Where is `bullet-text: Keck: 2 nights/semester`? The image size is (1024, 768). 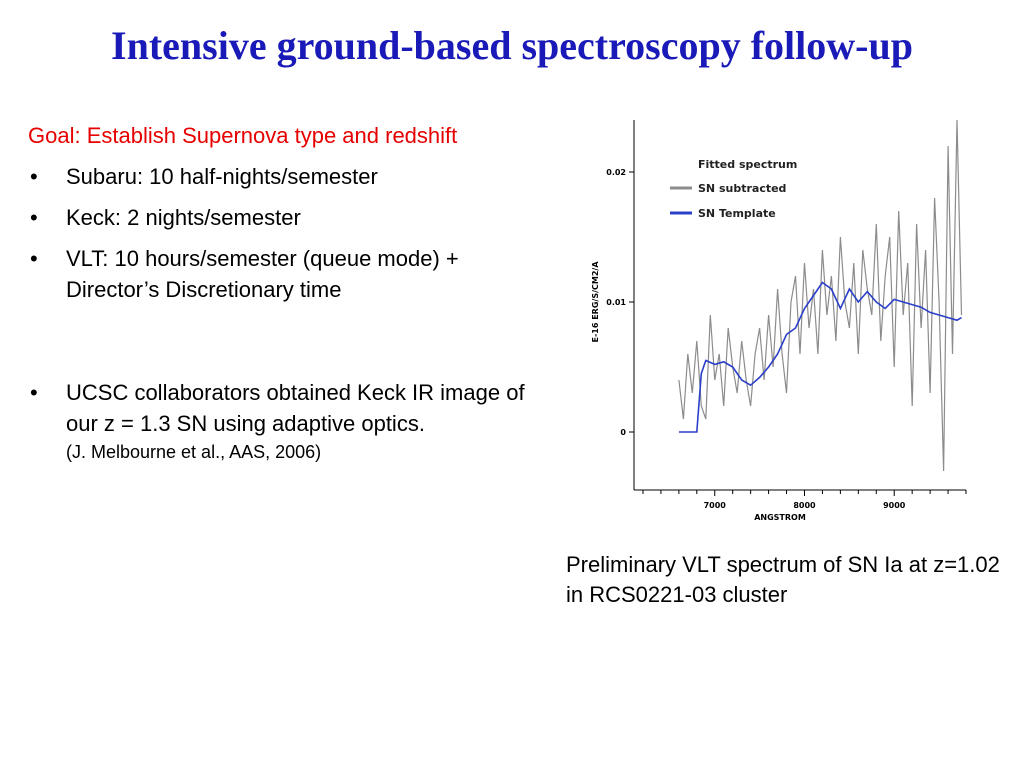 bullet-text: Keck: 2 nights/semester is located at coordinates (183, 217).